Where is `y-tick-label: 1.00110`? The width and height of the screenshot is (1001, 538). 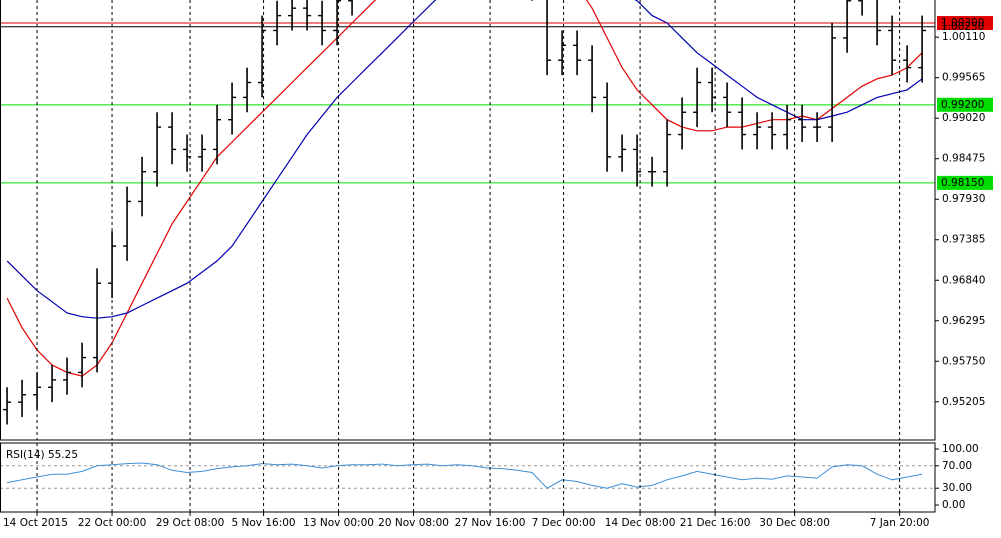 y-tick-label: 1.00110 is located at coordinates (963, 37).